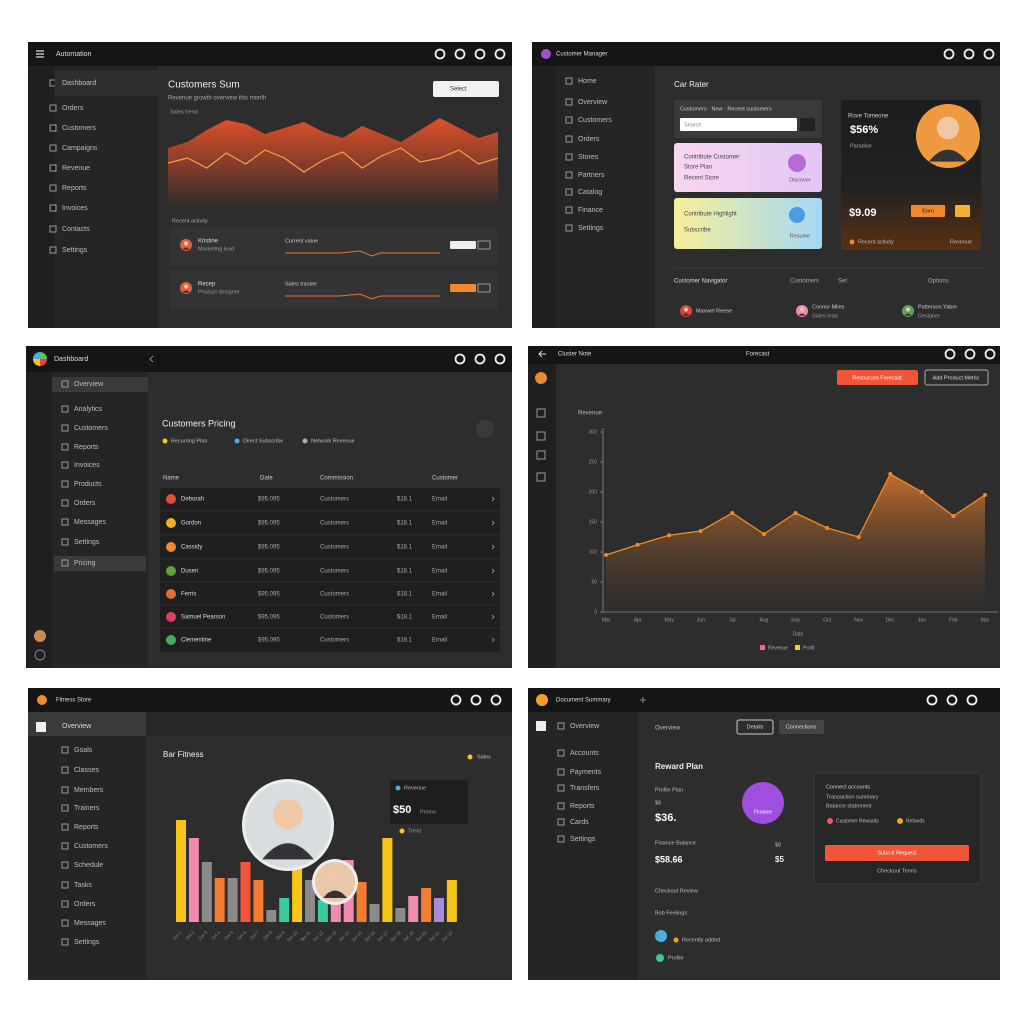 This screenshot has height=1024, width=1024. I want to click on sidebar-item: Payments, so click(586, 772).